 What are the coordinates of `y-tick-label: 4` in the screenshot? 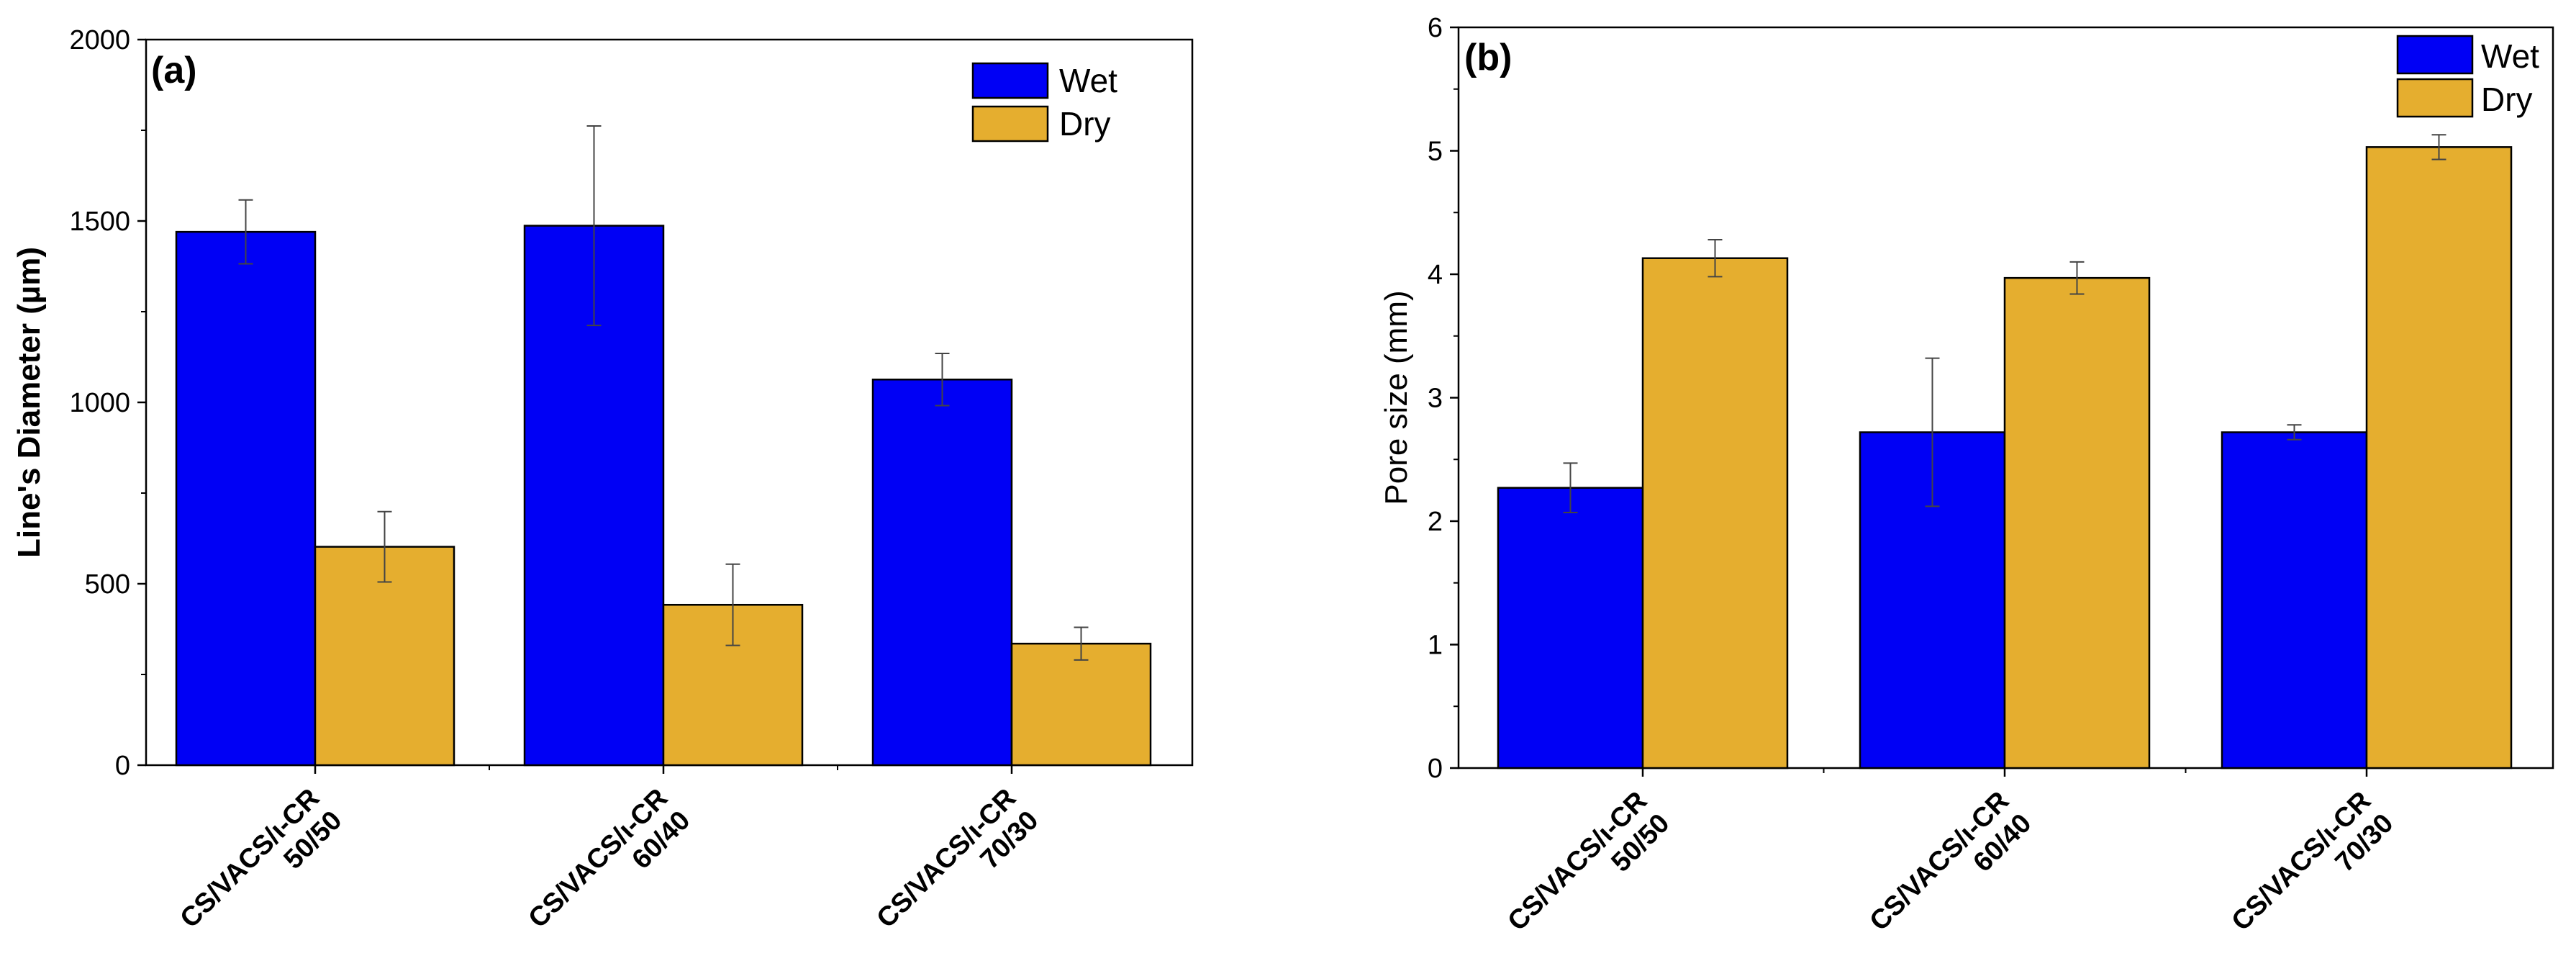 It's located at (1435, 275).